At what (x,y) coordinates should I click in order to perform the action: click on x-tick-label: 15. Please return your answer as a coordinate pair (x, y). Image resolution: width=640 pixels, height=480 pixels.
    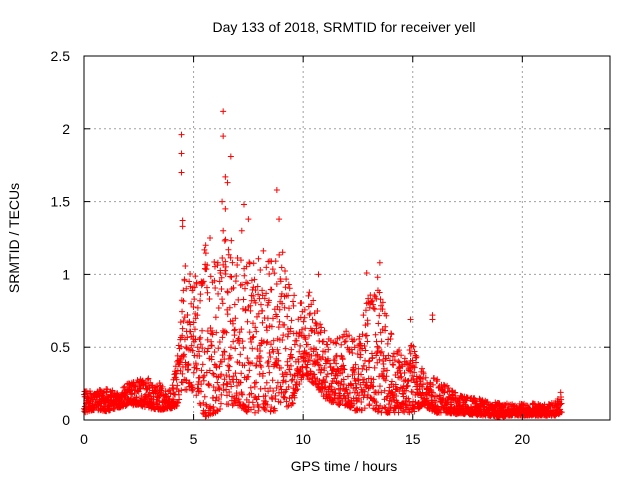
    Looking at the image, I should click on (413, 439).